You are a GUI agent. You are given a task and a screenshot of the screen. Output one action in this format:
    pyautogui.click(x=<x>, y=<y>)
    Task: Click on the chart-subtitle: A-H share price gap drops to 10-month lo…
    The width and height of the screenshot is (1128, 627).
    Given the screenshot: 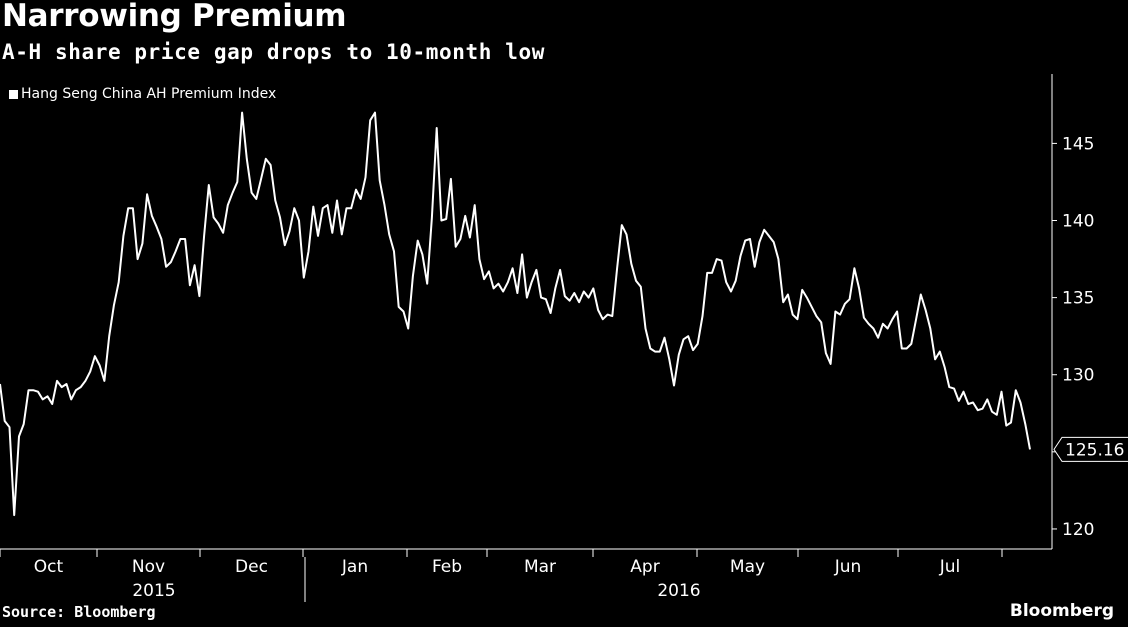 What is the action you would take?
    pyautogui.click(x=273, y=52)
    